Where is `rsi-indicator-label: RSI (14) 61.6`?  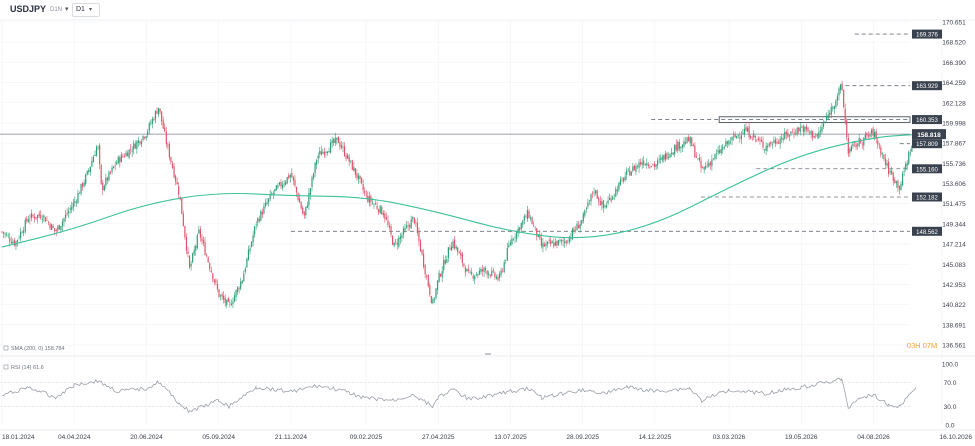 rsi-indicator-label: RSI (14) 61.6 is located at coordinates (27, 368).